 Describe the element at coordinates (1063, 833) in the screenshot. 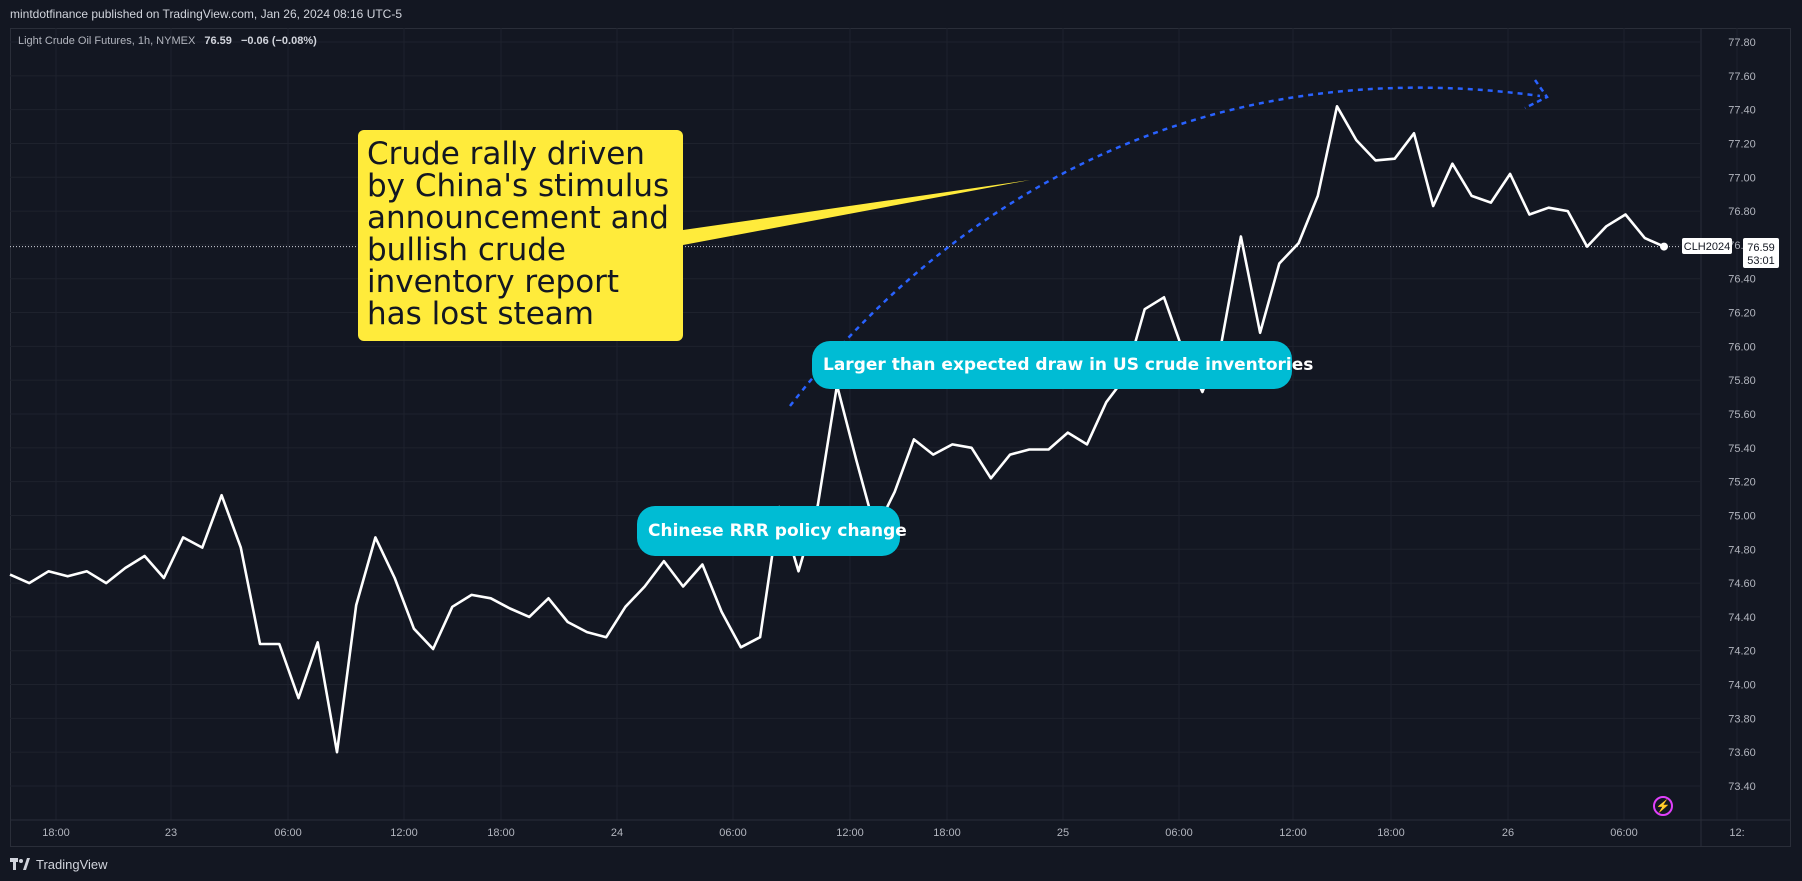

I see `x-tick-label: 25` at that location.